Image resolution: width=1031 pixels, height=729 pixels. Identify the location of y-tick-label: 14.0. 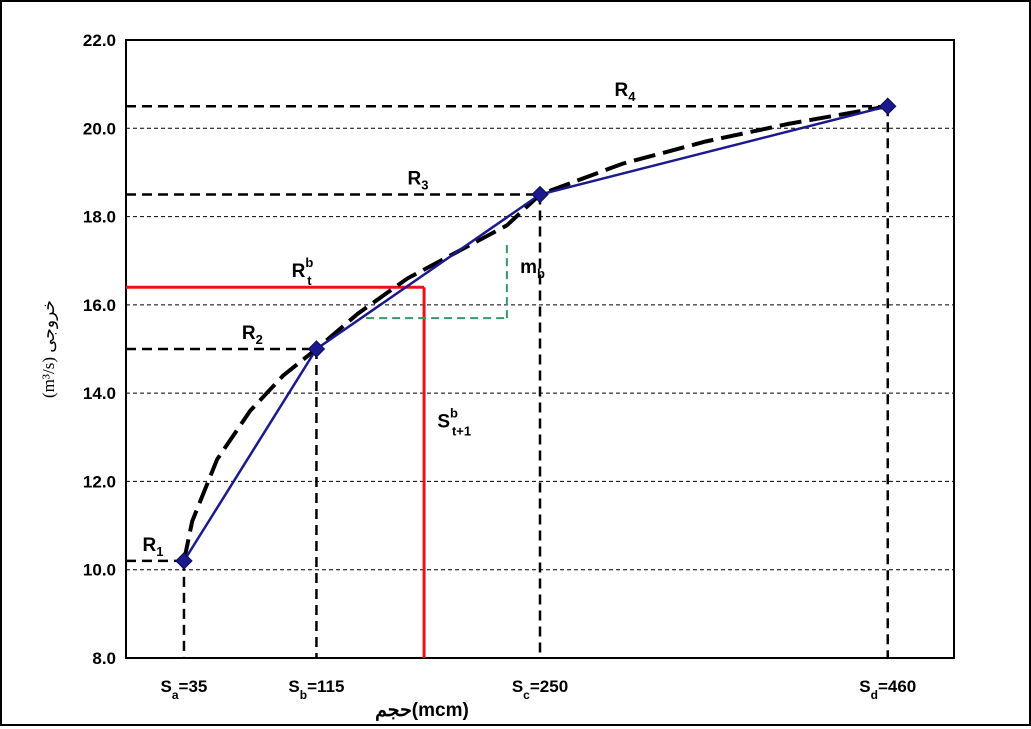
(99, 393).